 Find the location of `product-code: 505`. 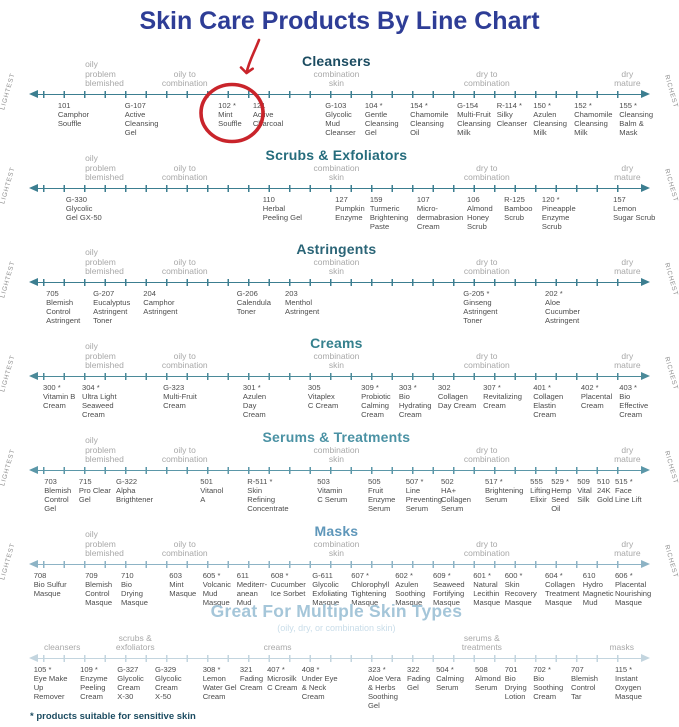

product-code: 505 is located at coordinates (374, 481).